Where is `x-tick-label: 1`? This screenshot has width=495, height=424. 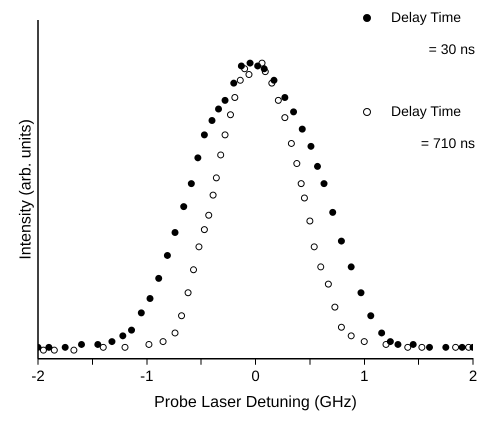
x-tick-label: 1 is located at coordinates (364, 376).